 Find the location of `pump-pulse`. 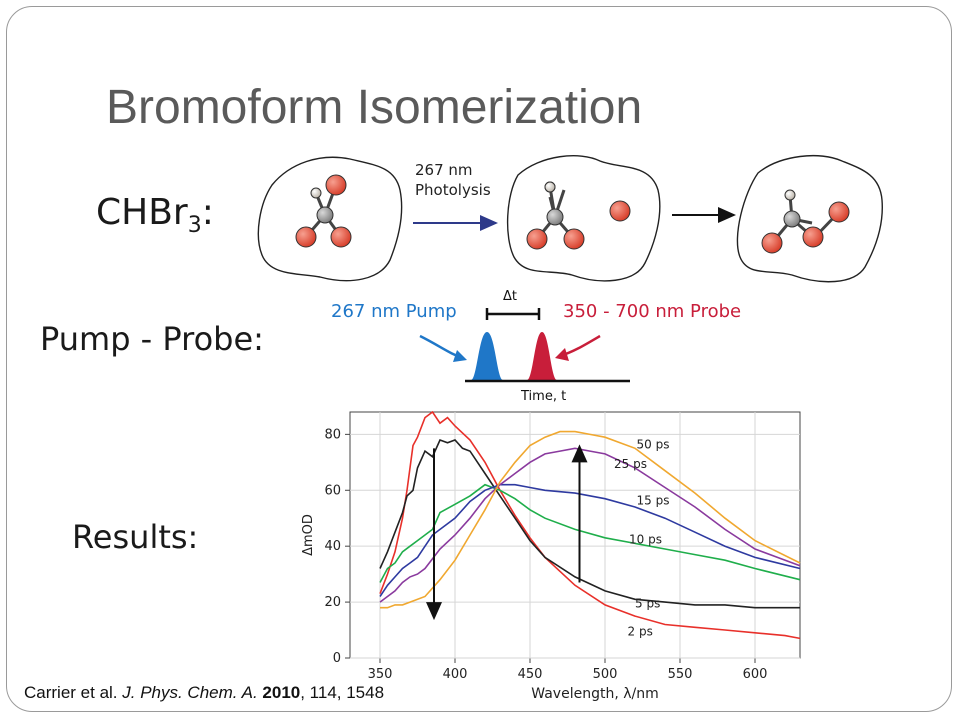

pump-pulse is located at coordinates (487, 356).